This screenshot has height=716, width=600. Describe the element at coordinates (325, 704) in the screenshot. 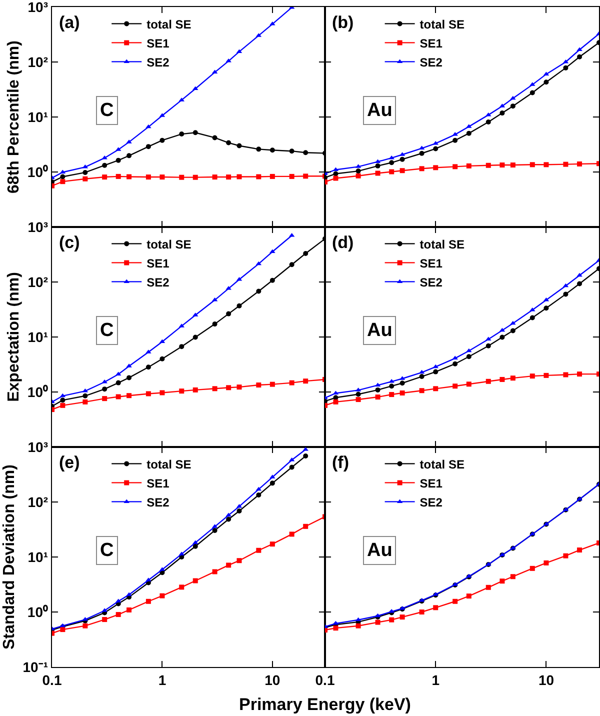

I see `x-axis-title: Primary Energy (keV)` at that location.